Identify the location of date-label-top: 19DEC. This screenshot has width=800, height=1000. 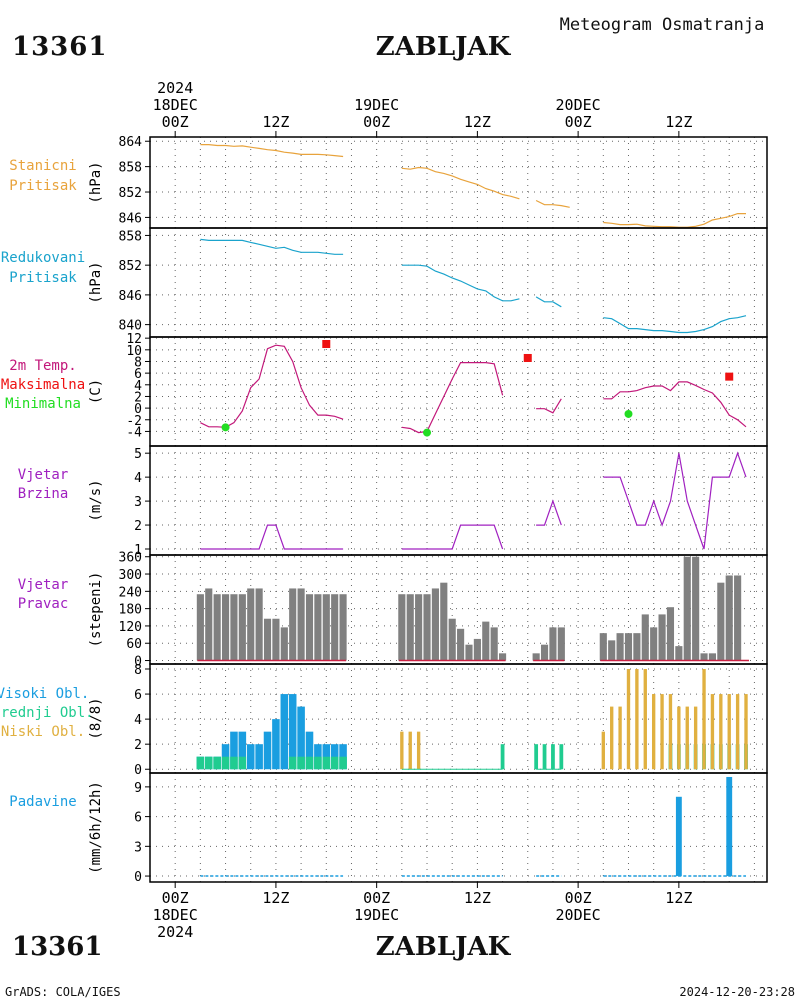
(376, 105).